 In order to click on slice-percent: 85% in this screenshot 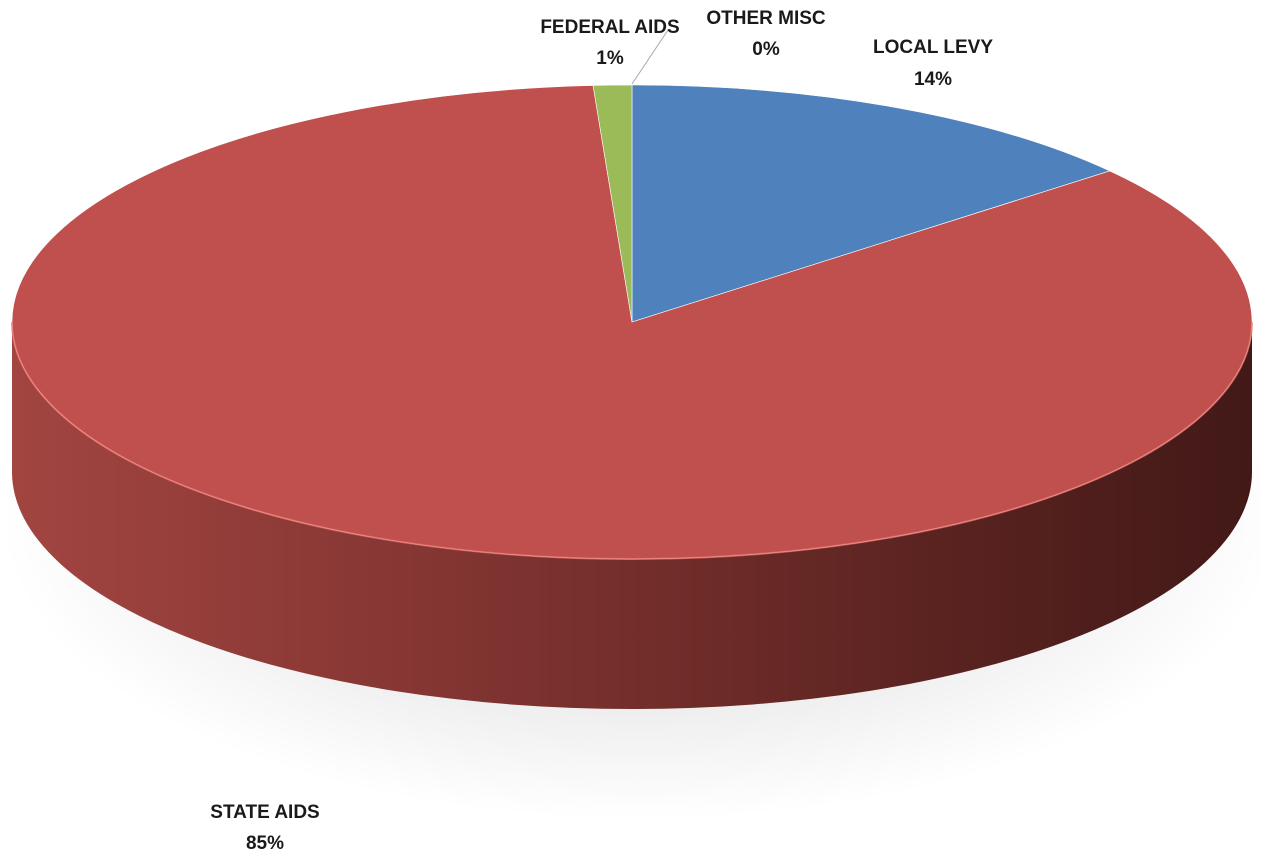, I will do `click(265, 843)`.